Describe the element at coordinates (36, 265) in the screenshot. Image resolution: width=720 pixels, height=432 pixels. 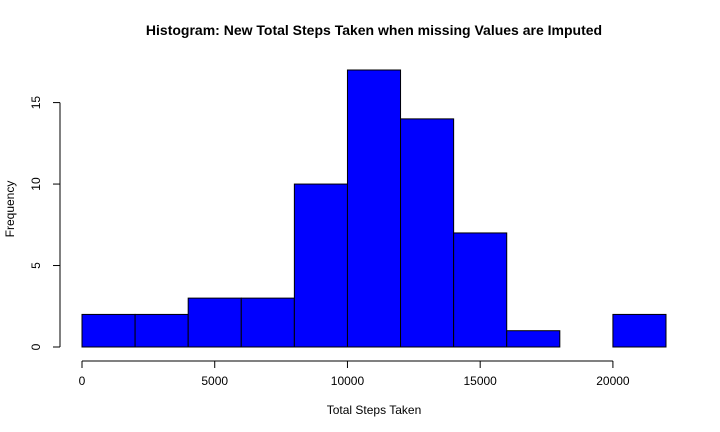
I see `y-tick-label-1: 5` at that location.